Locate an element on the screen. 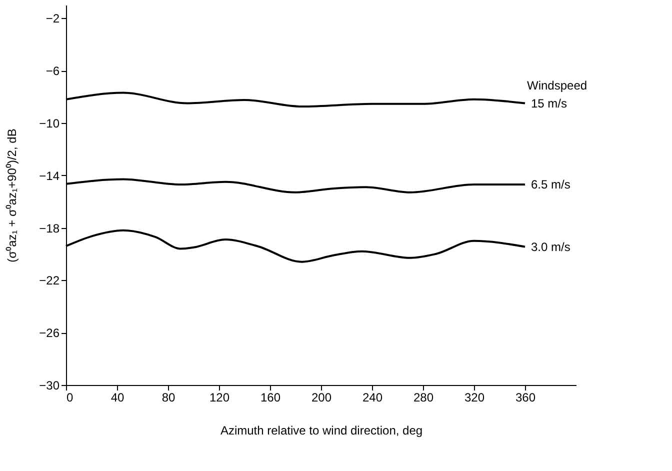 The image size is (672, 471). x-tick-label: 320 is located at coordinates (474, 397).